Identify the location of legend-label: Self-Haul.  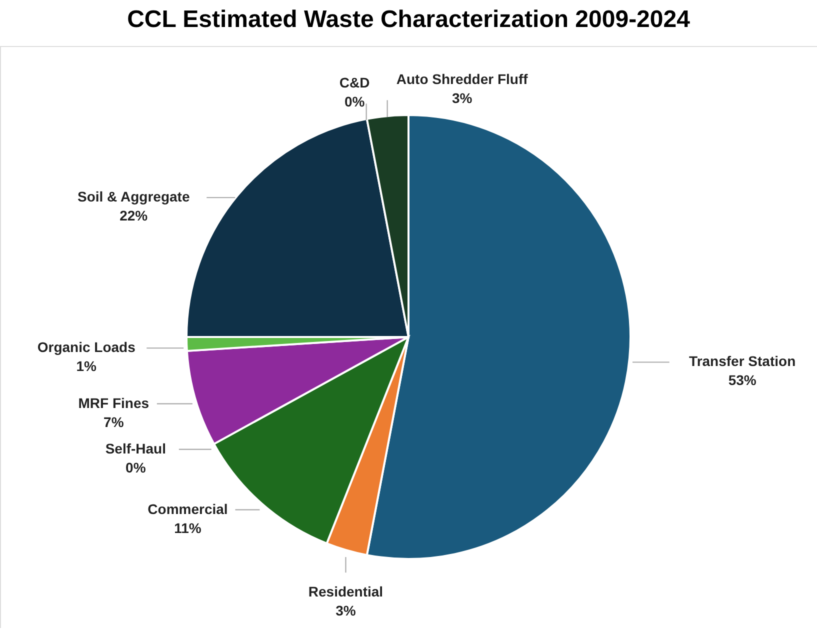
(135, 448).